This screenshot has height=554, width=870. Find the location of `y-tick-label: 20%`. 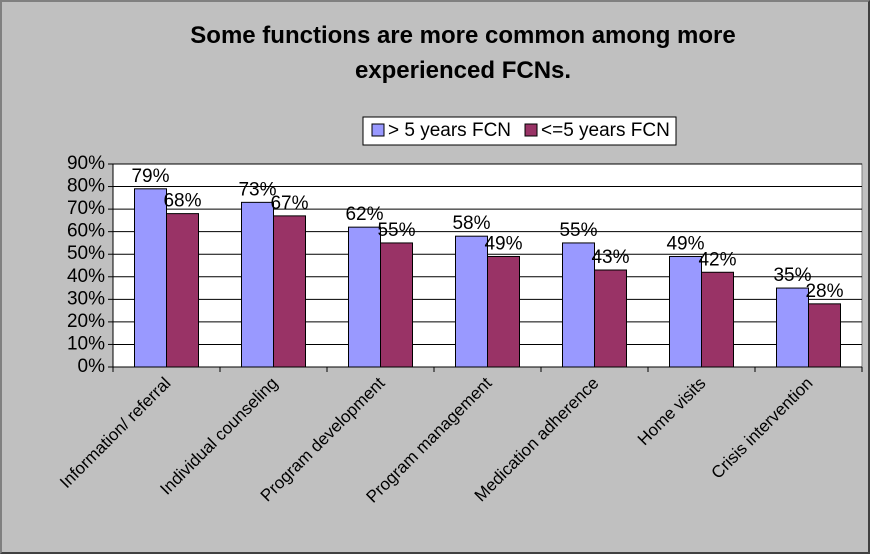

y-tick-label: 20% is located at coordinates (86, 321).